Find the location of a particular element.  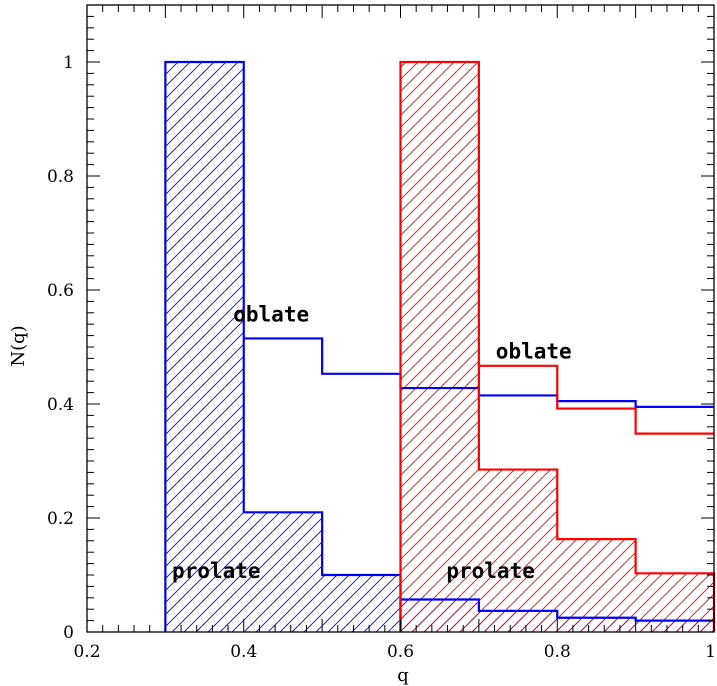

hatch-bar-s0-b1 is located at coordinates (283, 572).